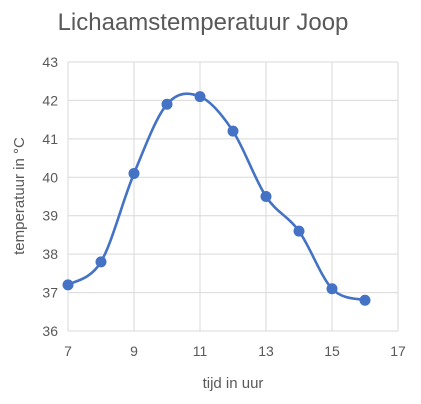 The width and height of the screenshot is (421, 404). Describe the element at coordinates (203, 22) in the screenshot. I see `chart-title: Lichaamstemperatuur Joop` at that location.